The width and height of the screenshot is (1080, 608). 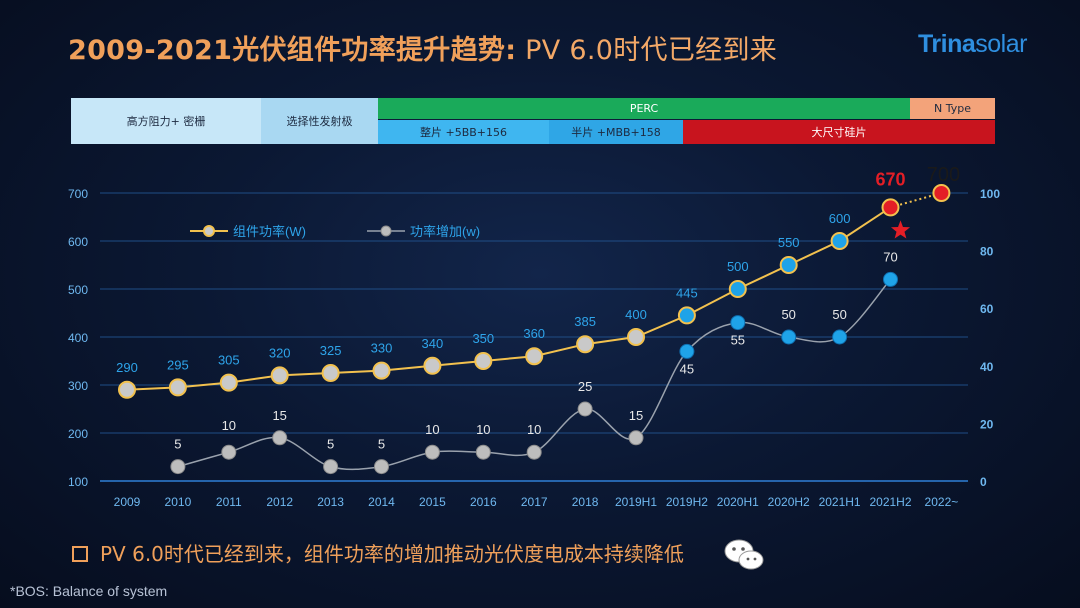 I want to click on band-n-type: N Type, so click(x=952, y=108).